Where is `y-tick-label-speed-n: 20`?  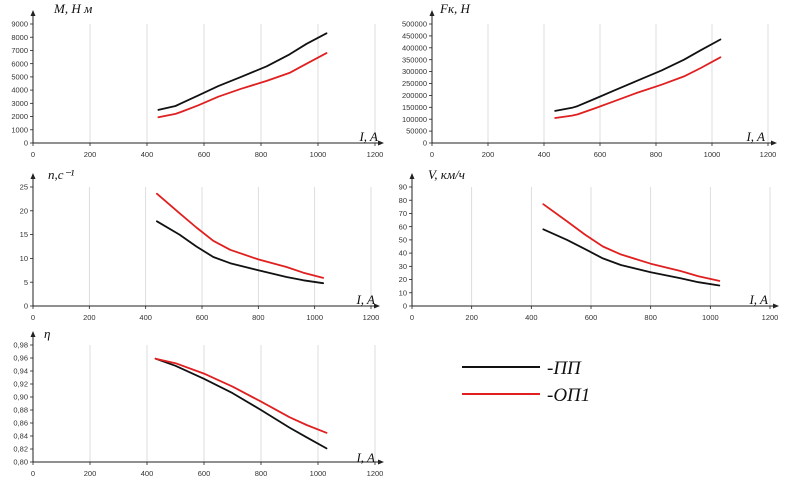 y-tick-label-speed-n: 20 is located at coordinates (24, 210).